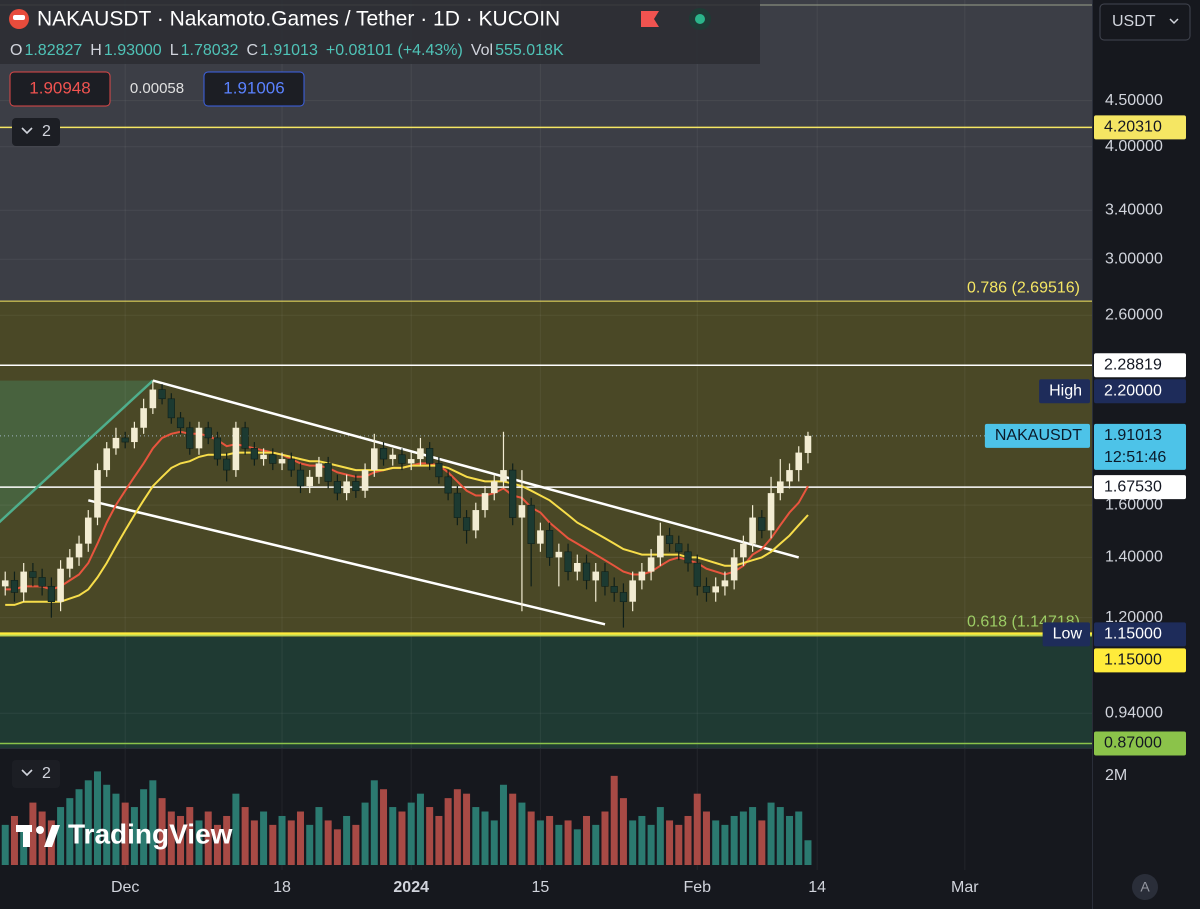 The height and width of the screenshot is (909, 1200). I want to click on currency-button, so click(1145, 22).